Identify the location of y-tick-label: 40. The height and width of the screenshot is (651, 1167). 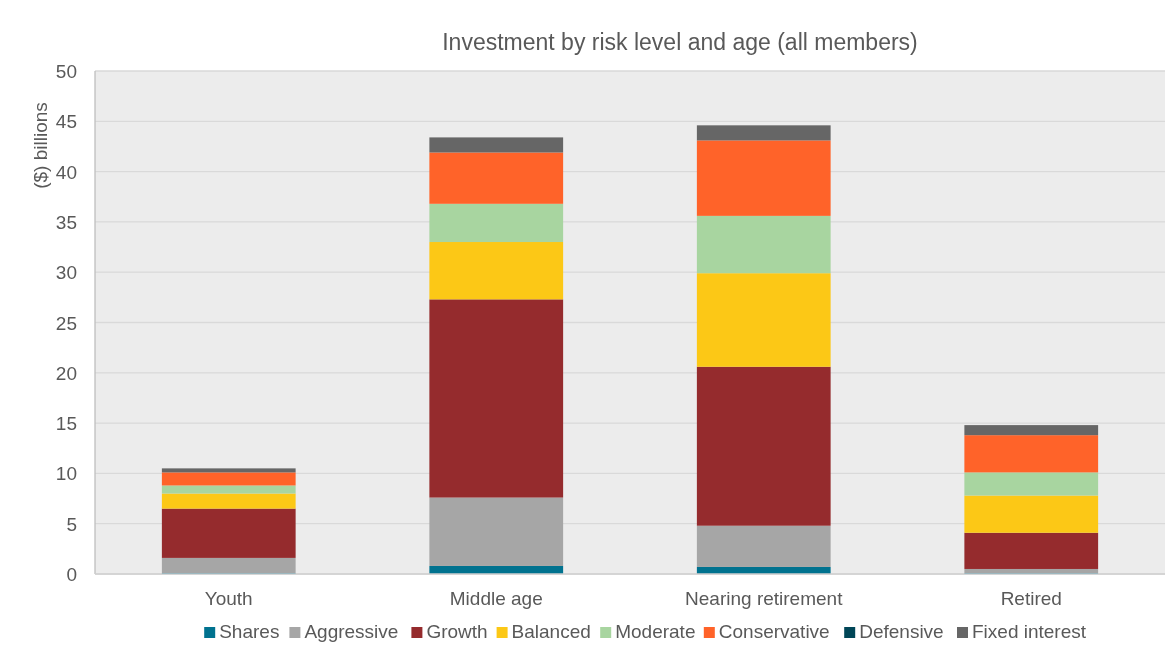
(66, 172).